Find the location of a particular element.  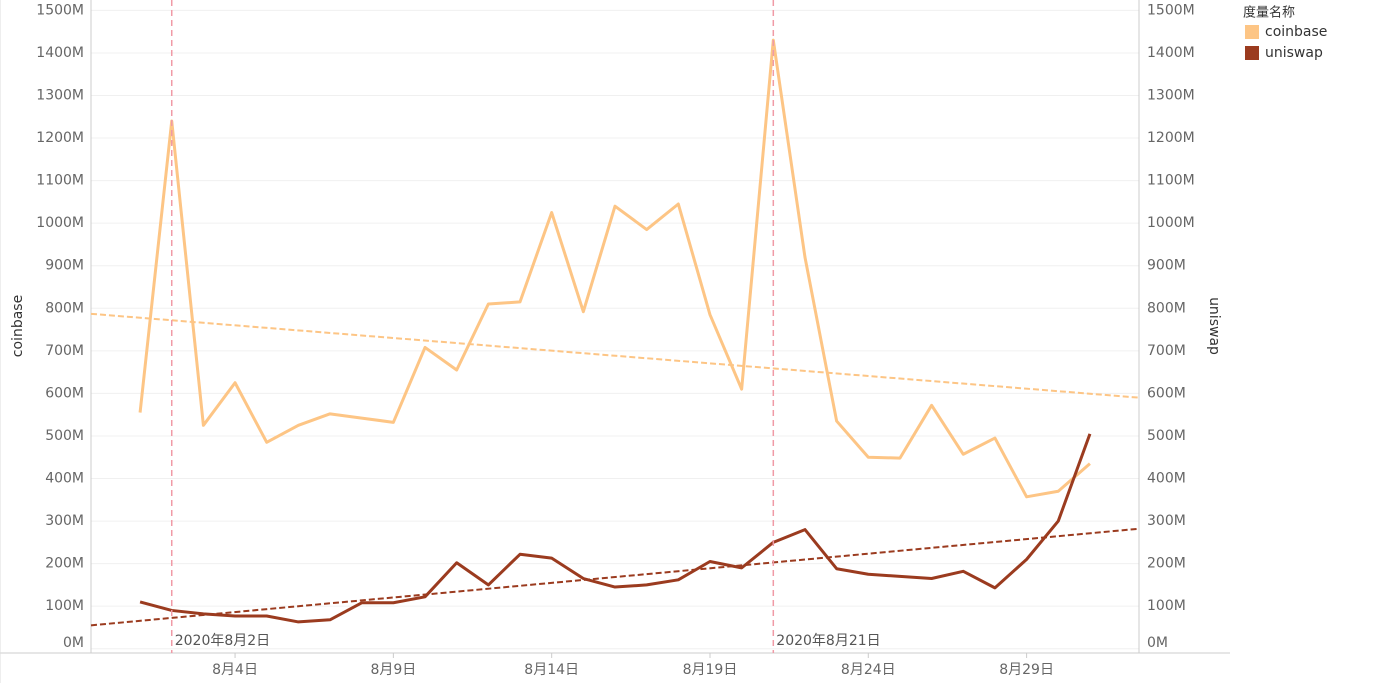

y2-tick-label: 400M is located at coordinates (1166, 479).